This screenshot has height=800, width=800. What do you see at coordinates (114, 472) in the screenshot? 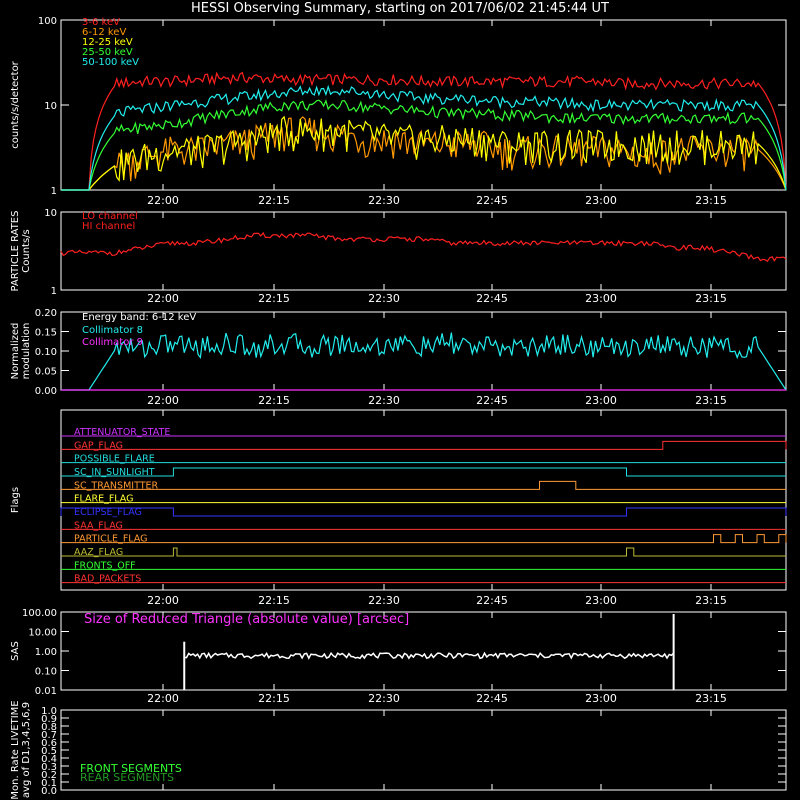
I see `flag-label: SC_IN_SUNLIGHT` at bounding box center [114, 472].